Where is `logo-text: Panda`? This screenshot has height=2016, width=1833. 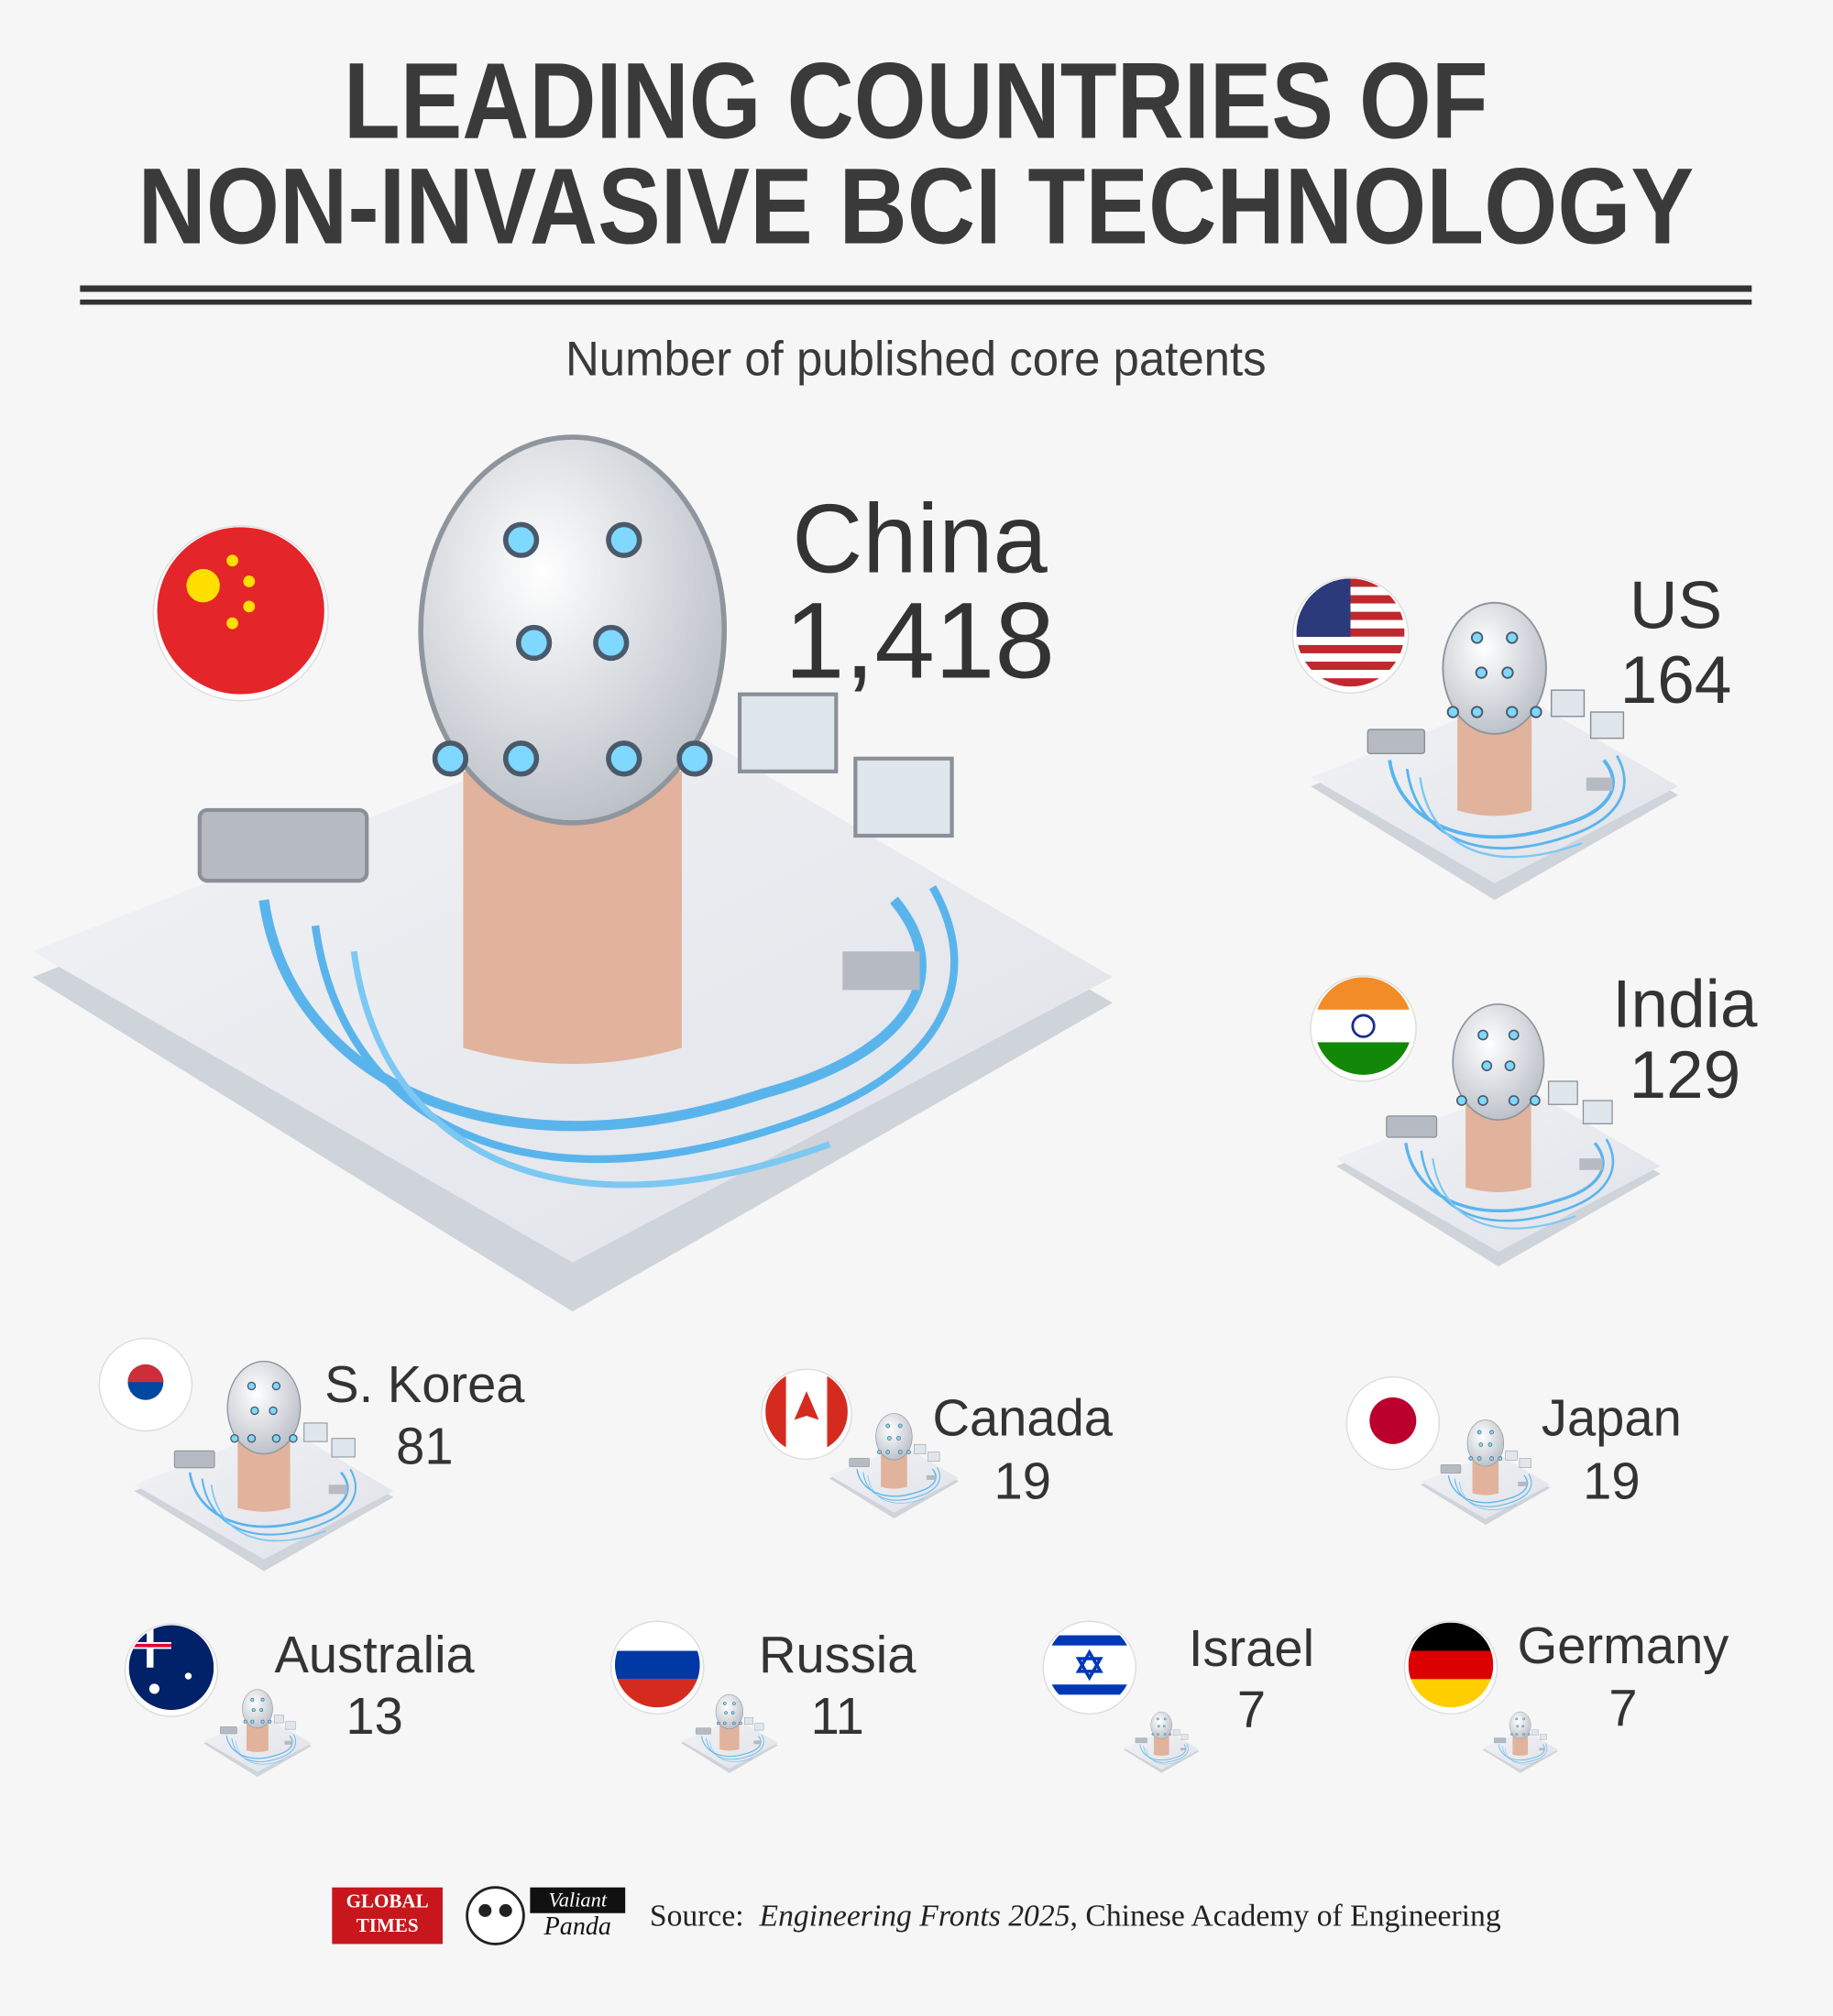
logo-text: Panda is located at coordinates (577, 1926).